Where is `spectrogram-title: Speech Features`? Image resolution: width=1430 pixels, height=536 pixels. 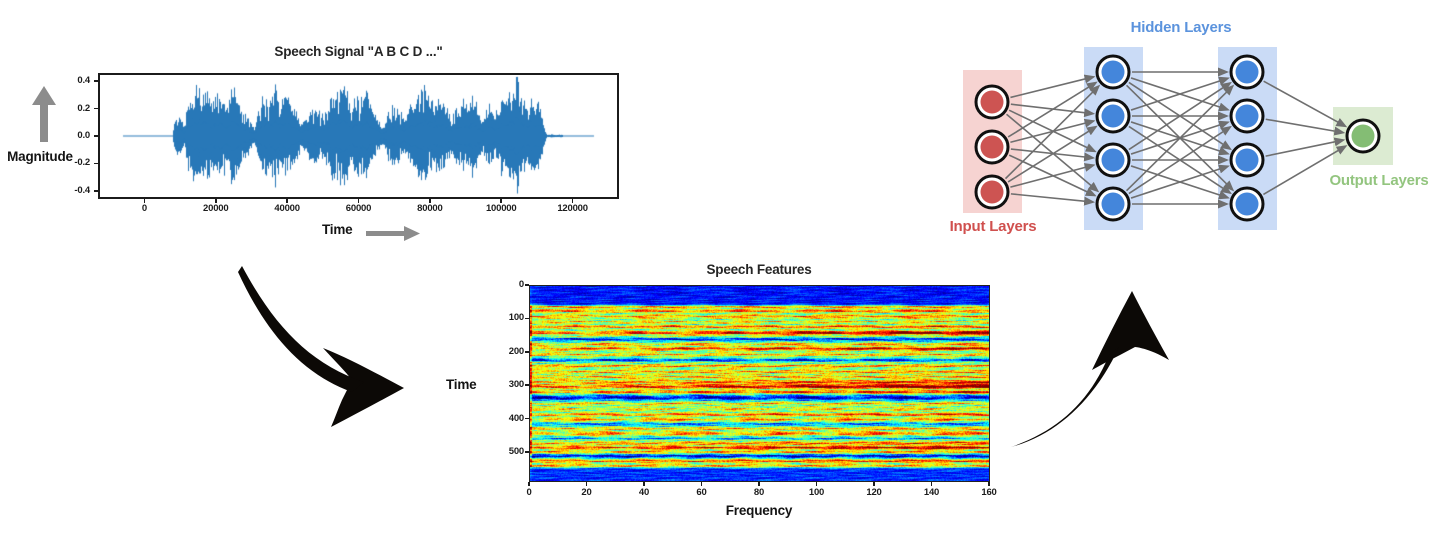
spectrogram-title: Speech Features is located at coordinates (759, 269).